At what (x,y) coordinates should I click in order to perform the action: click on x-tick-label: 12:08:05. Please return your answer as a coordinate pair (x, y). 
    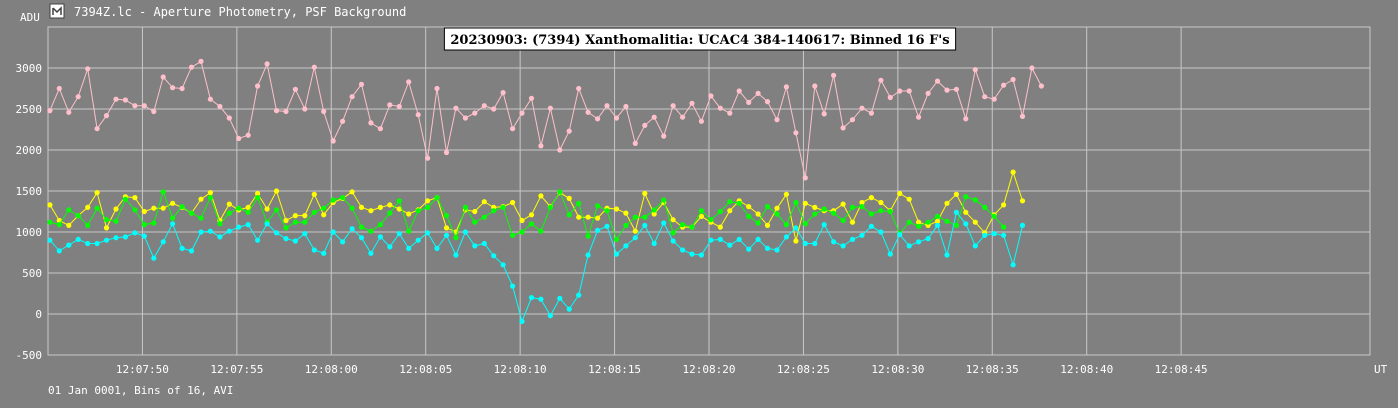
    Looking at the image, I should click on (425, 369).